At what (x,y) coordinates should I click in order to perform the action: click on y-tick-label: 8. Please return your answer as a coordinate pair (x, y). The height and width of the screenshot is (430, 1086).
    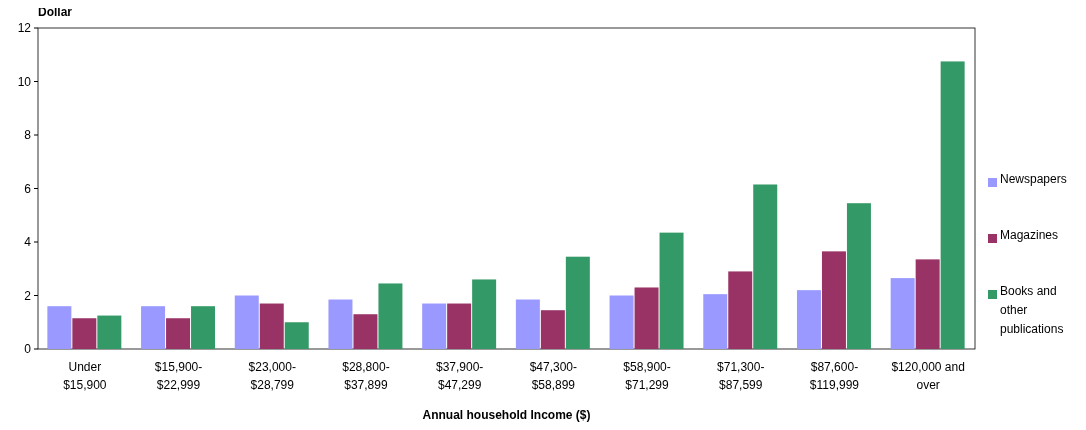
    Looking at the image, I should click on (28, 135).